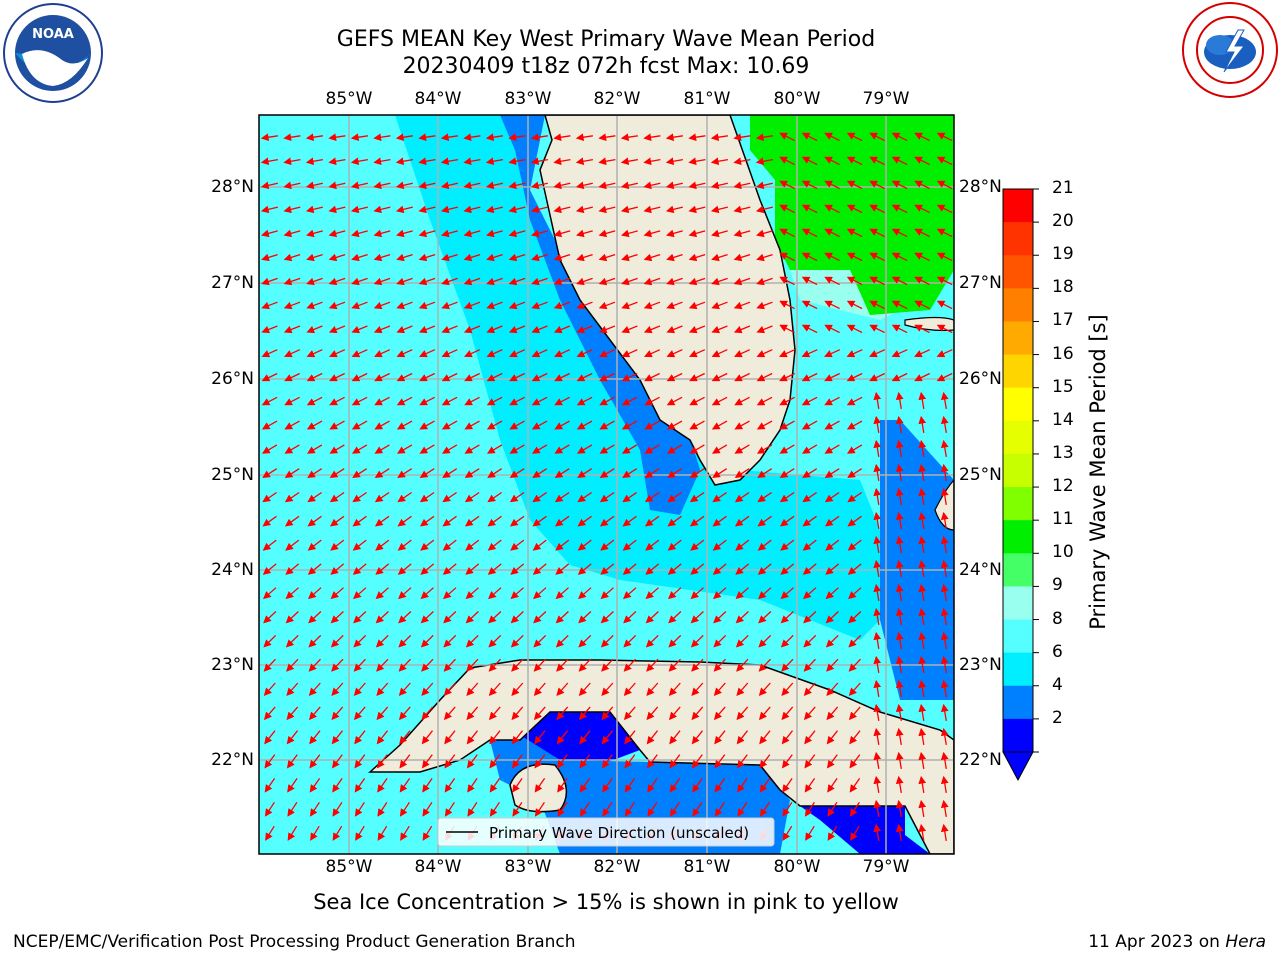 This screenshot has height=960, width=1280. I want to click on colorbar-tick-label: 6, so click(1057, 651).